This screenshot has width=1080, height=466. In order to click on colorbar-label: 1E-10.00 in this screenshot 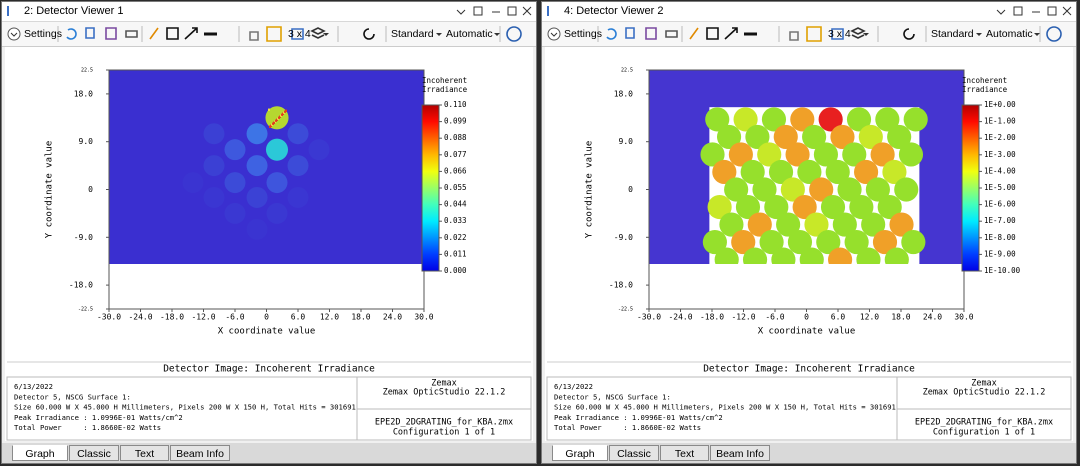, I will do `click(1002, 270)`.